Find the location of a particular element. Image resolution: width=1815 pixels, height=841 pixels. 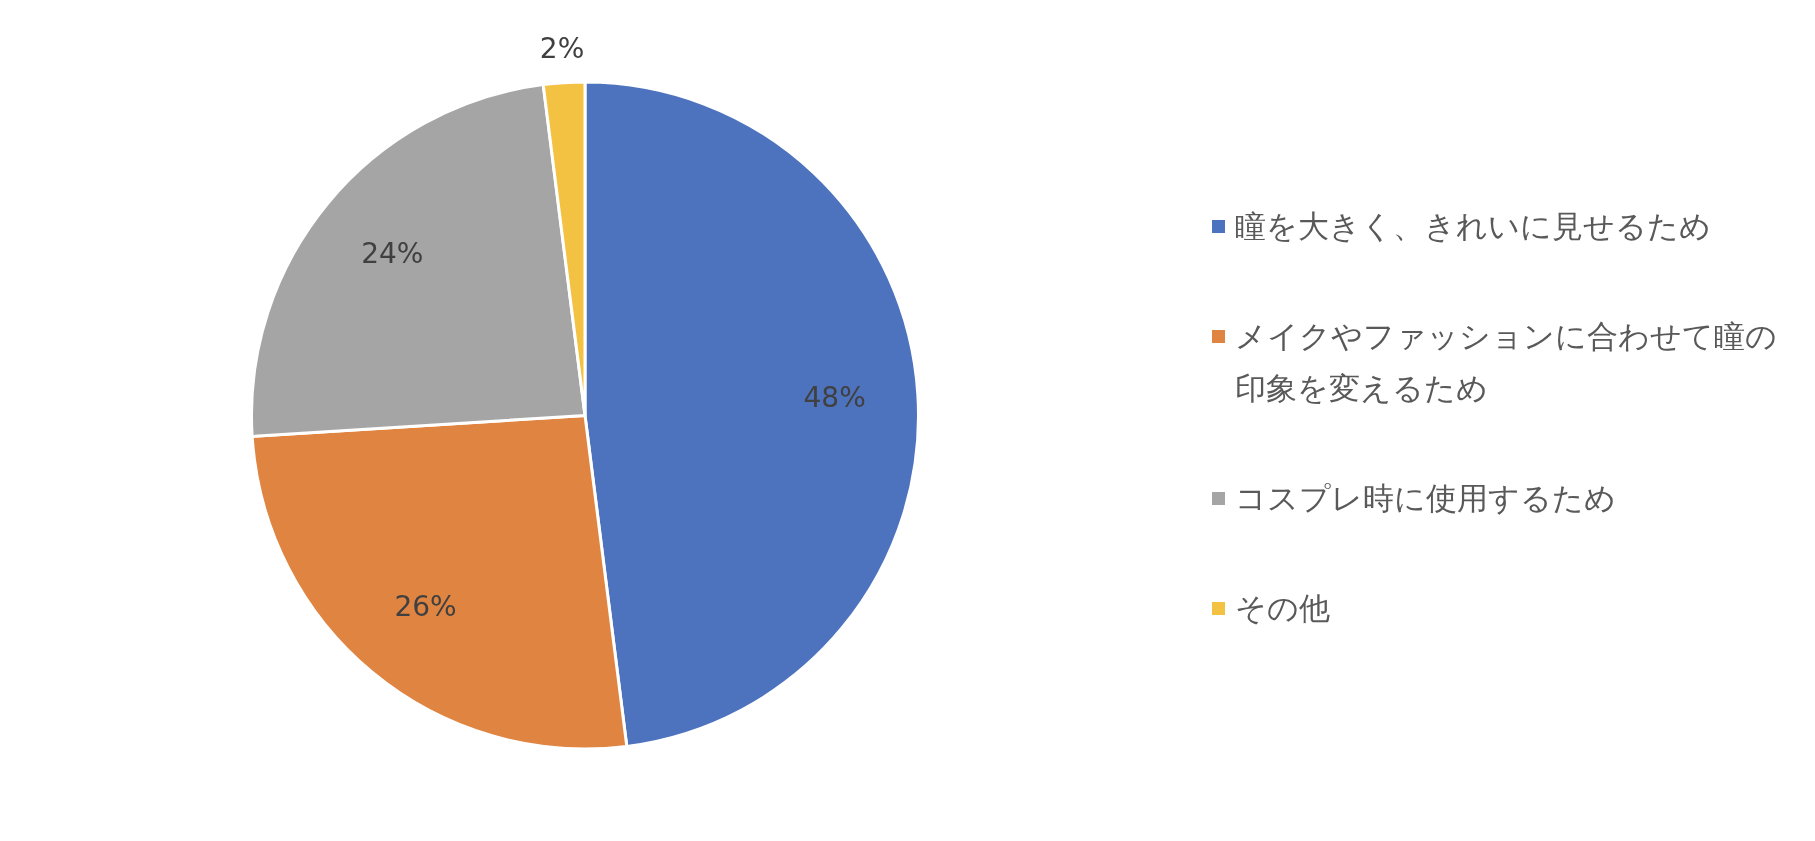

data-label: 2% is located at coordinates (562, 48).